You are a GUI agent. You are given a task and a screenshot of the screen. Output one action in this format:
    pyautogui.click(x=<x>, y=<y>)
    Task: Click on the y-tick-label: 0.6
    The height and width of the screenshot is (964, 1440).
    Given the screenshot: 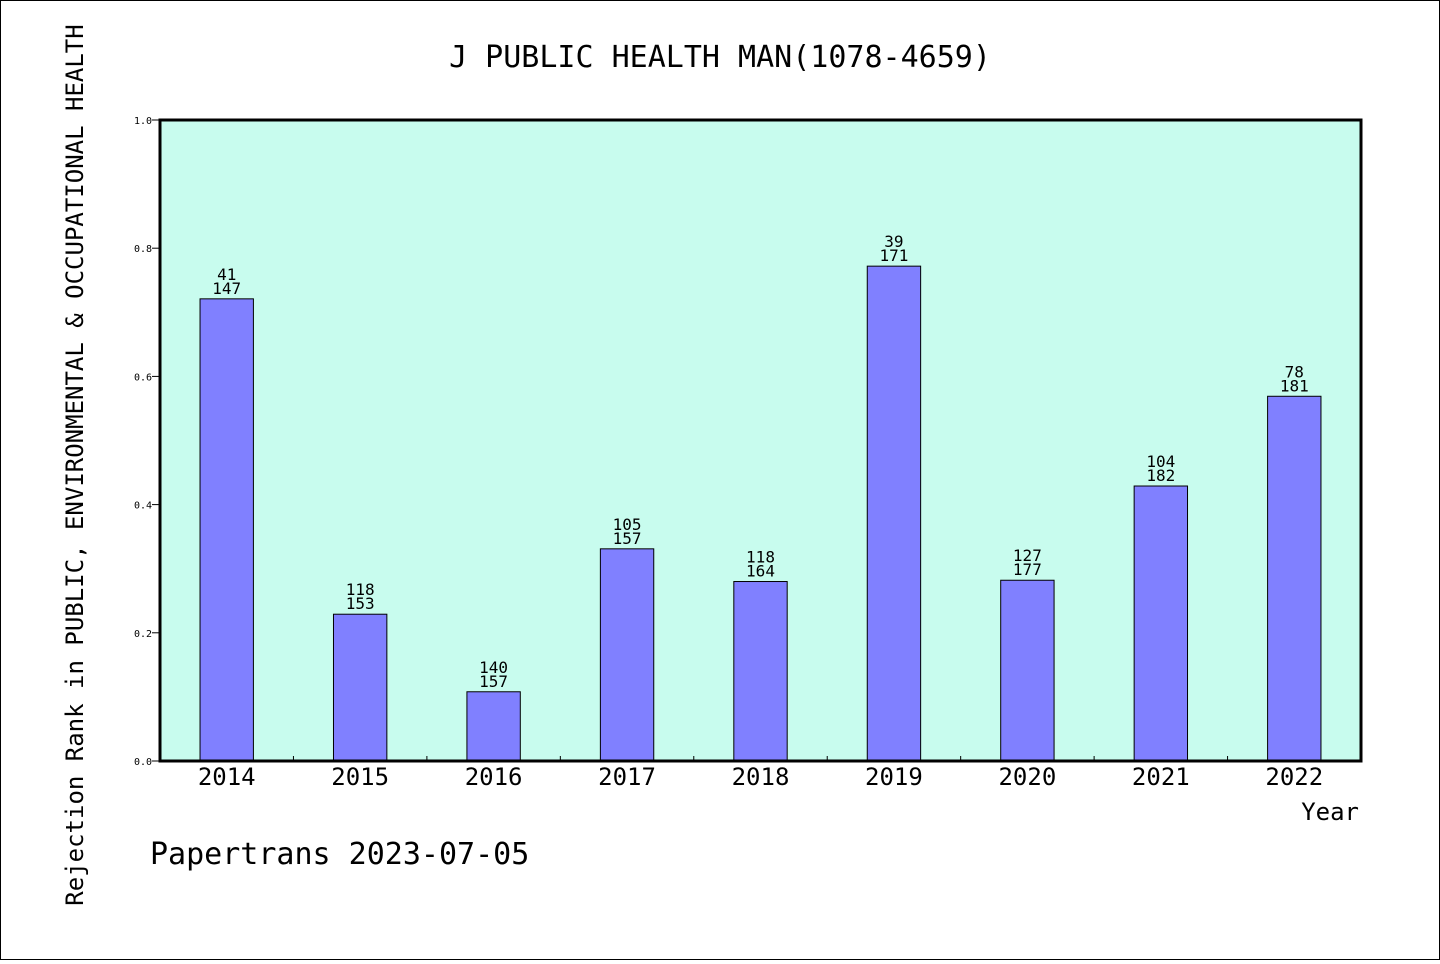 What is the action you would take?
    pyautogui.click(x=143, y=377)
    